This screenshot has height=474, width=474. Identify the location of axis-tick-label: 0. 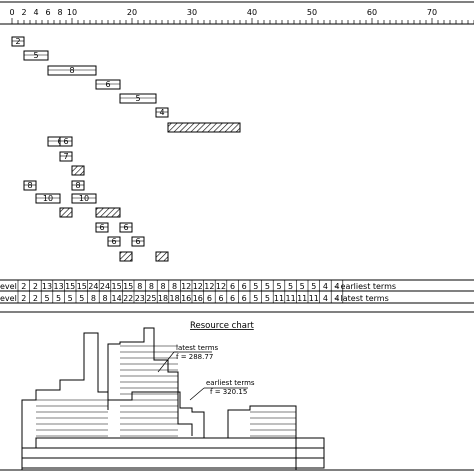
(11, 12).